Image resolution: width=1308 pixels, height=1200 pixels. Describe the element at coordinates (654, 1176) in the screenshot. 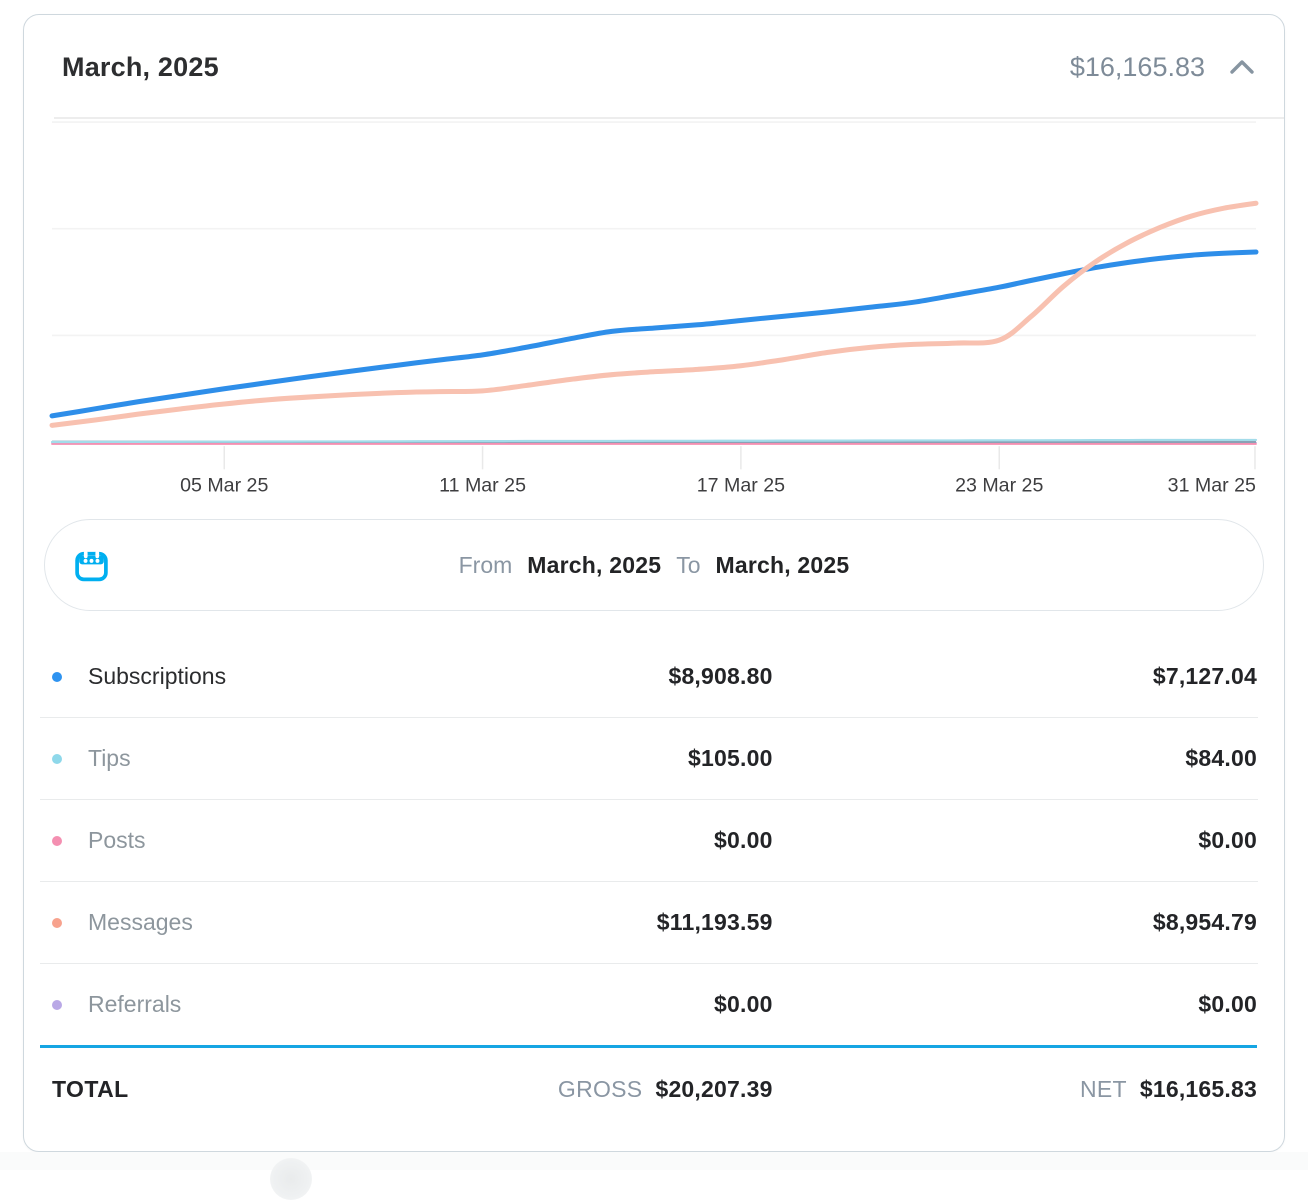

I see `page-background-below-card` at that location.